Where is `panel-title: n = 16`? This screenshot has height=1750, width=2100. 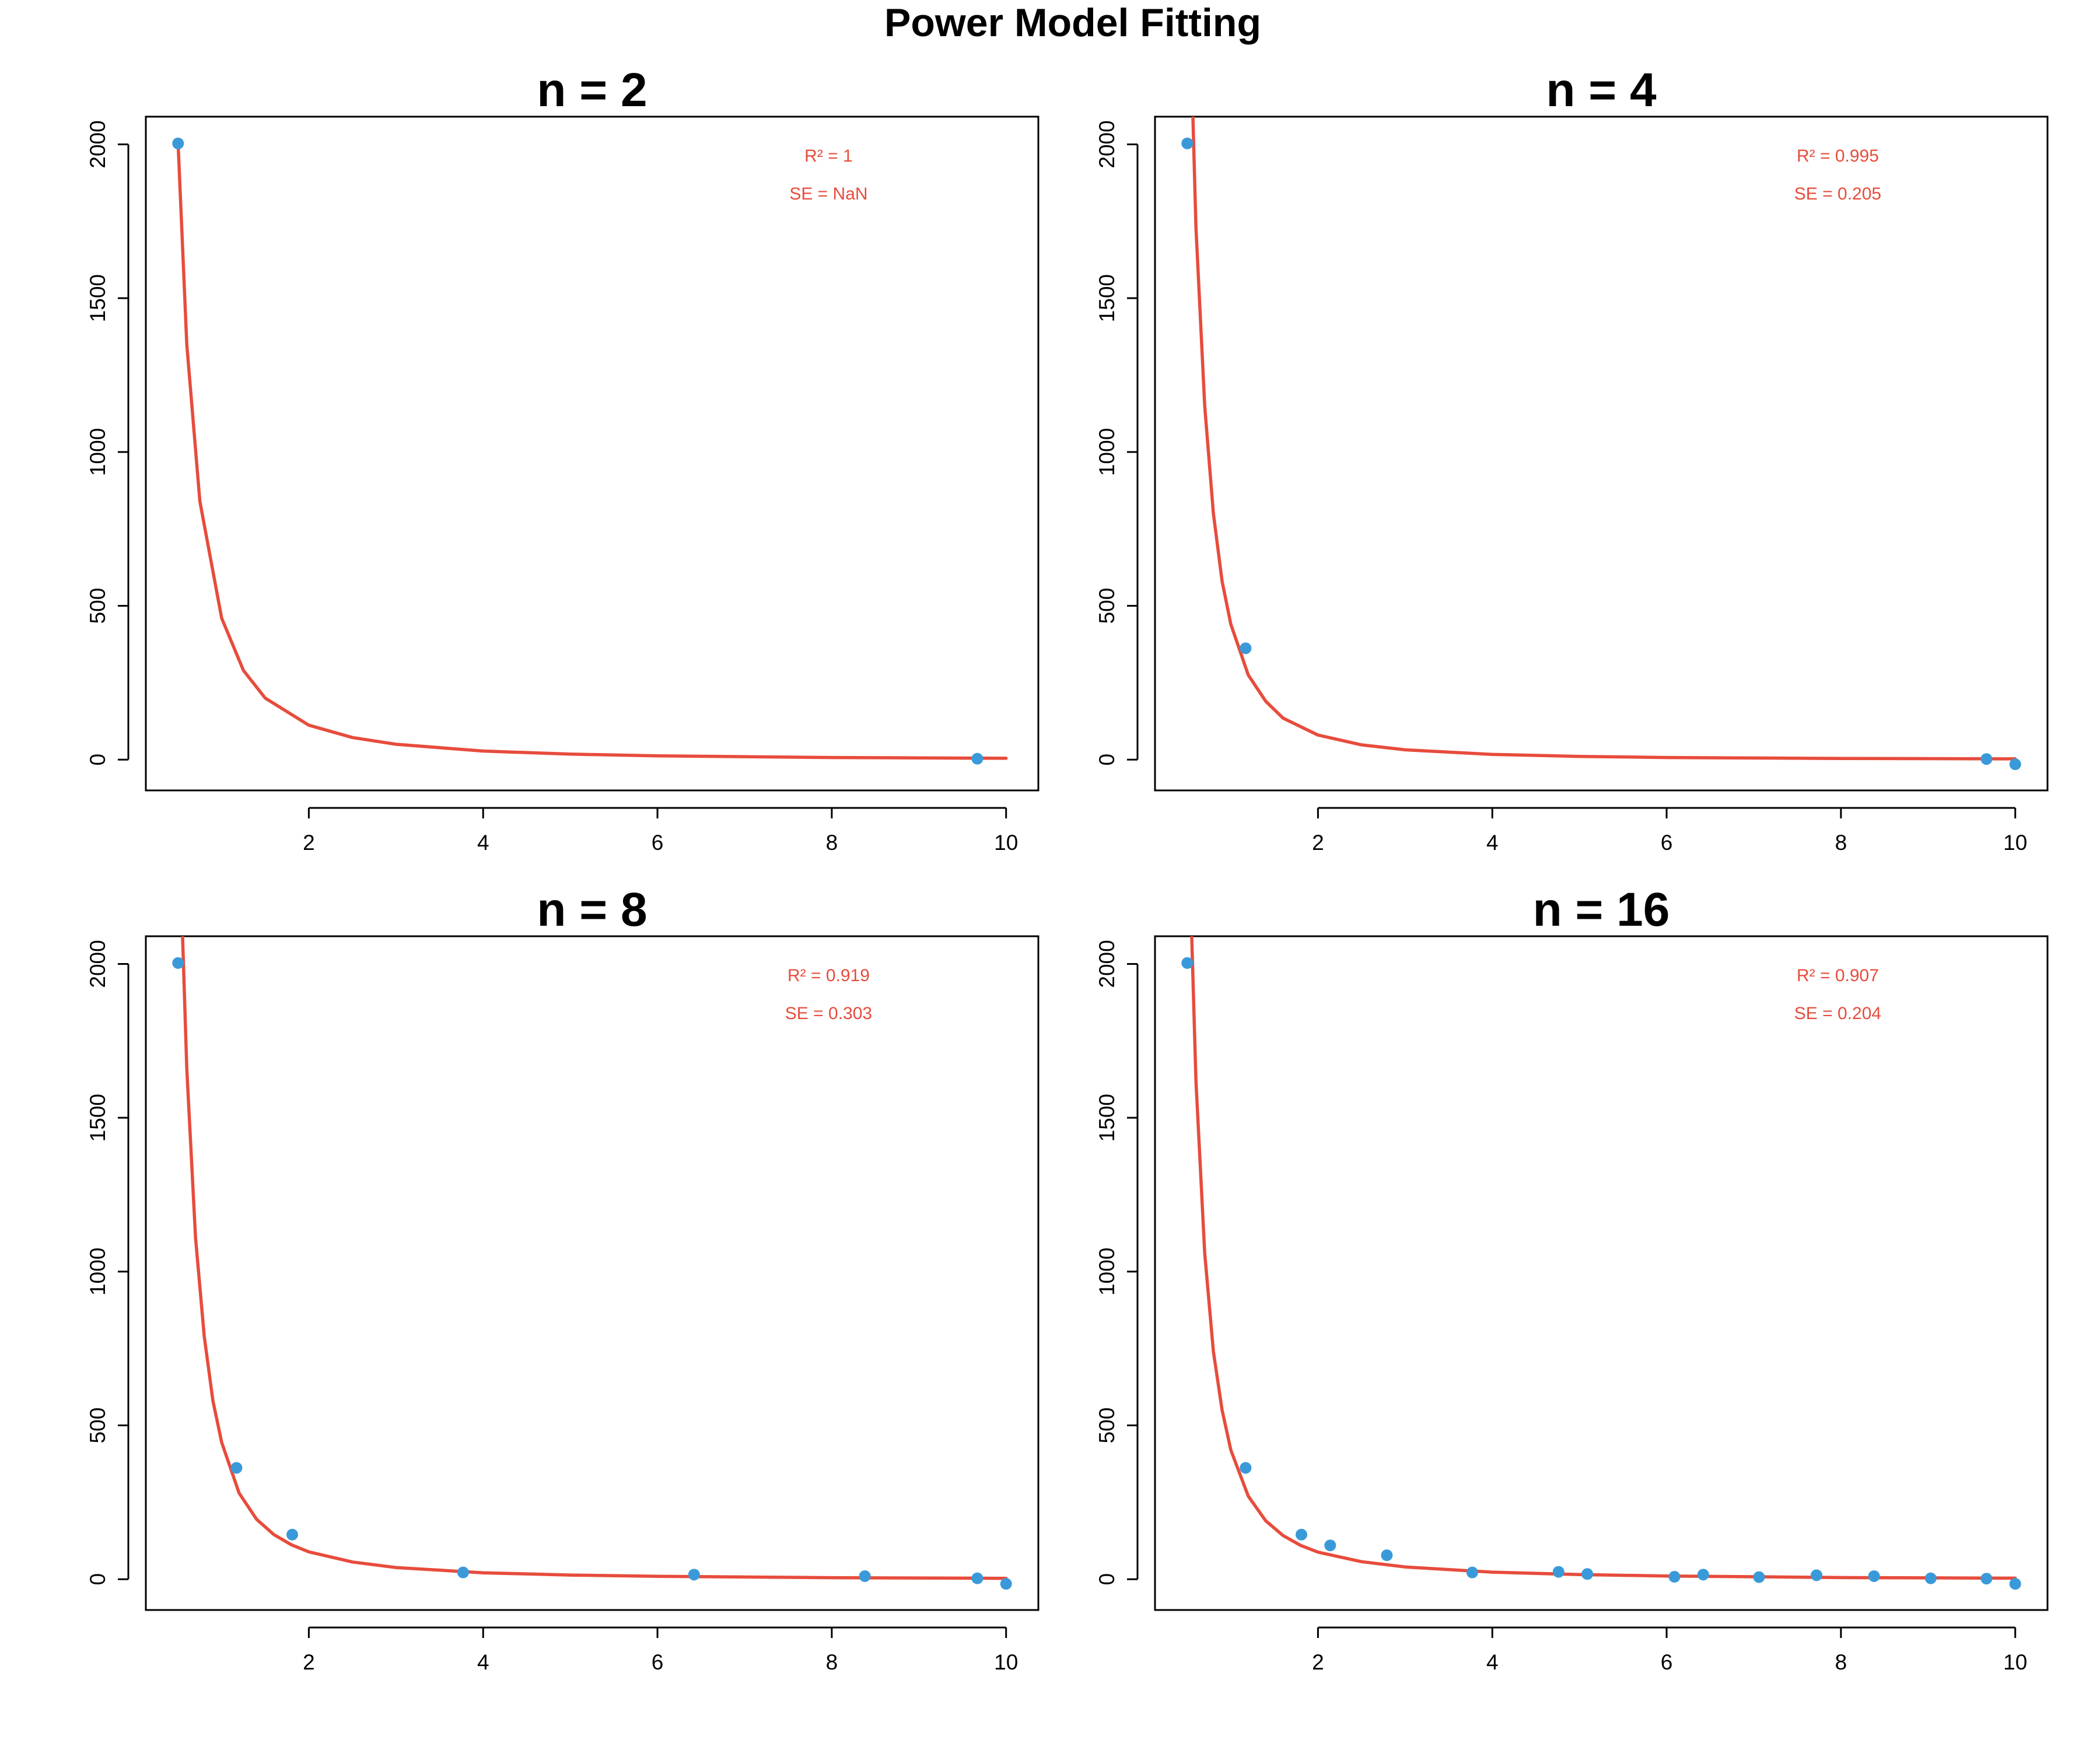
panel-title: n = 16 is located at coordinates (1601, 909).